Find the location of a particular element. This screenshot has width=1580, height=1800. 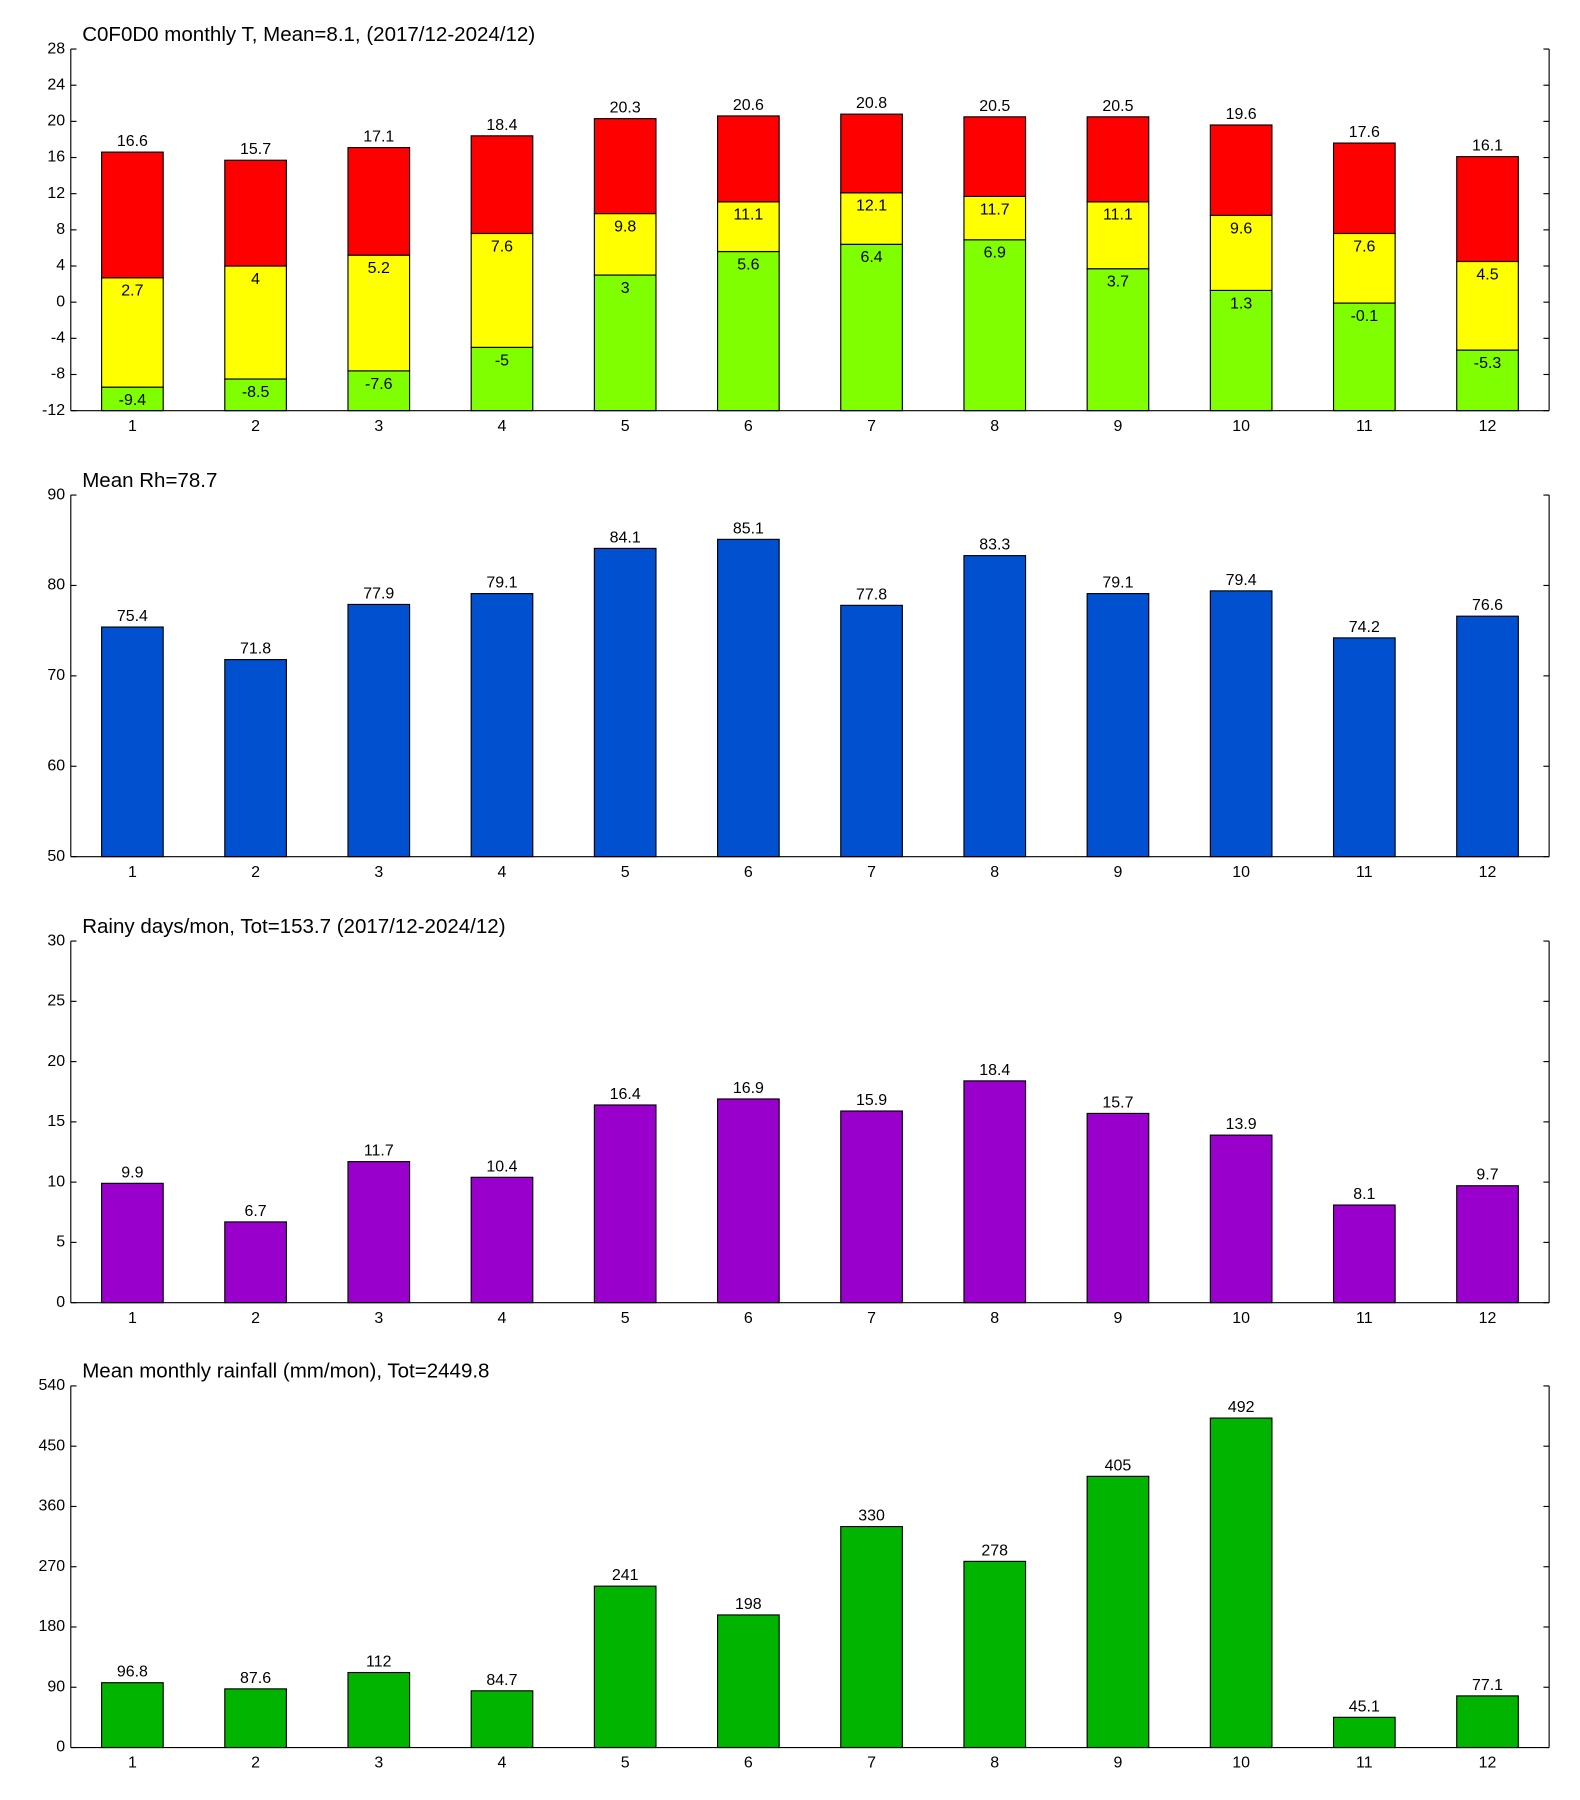

value-label: 79.4 is located at coordinates (1241, 580).